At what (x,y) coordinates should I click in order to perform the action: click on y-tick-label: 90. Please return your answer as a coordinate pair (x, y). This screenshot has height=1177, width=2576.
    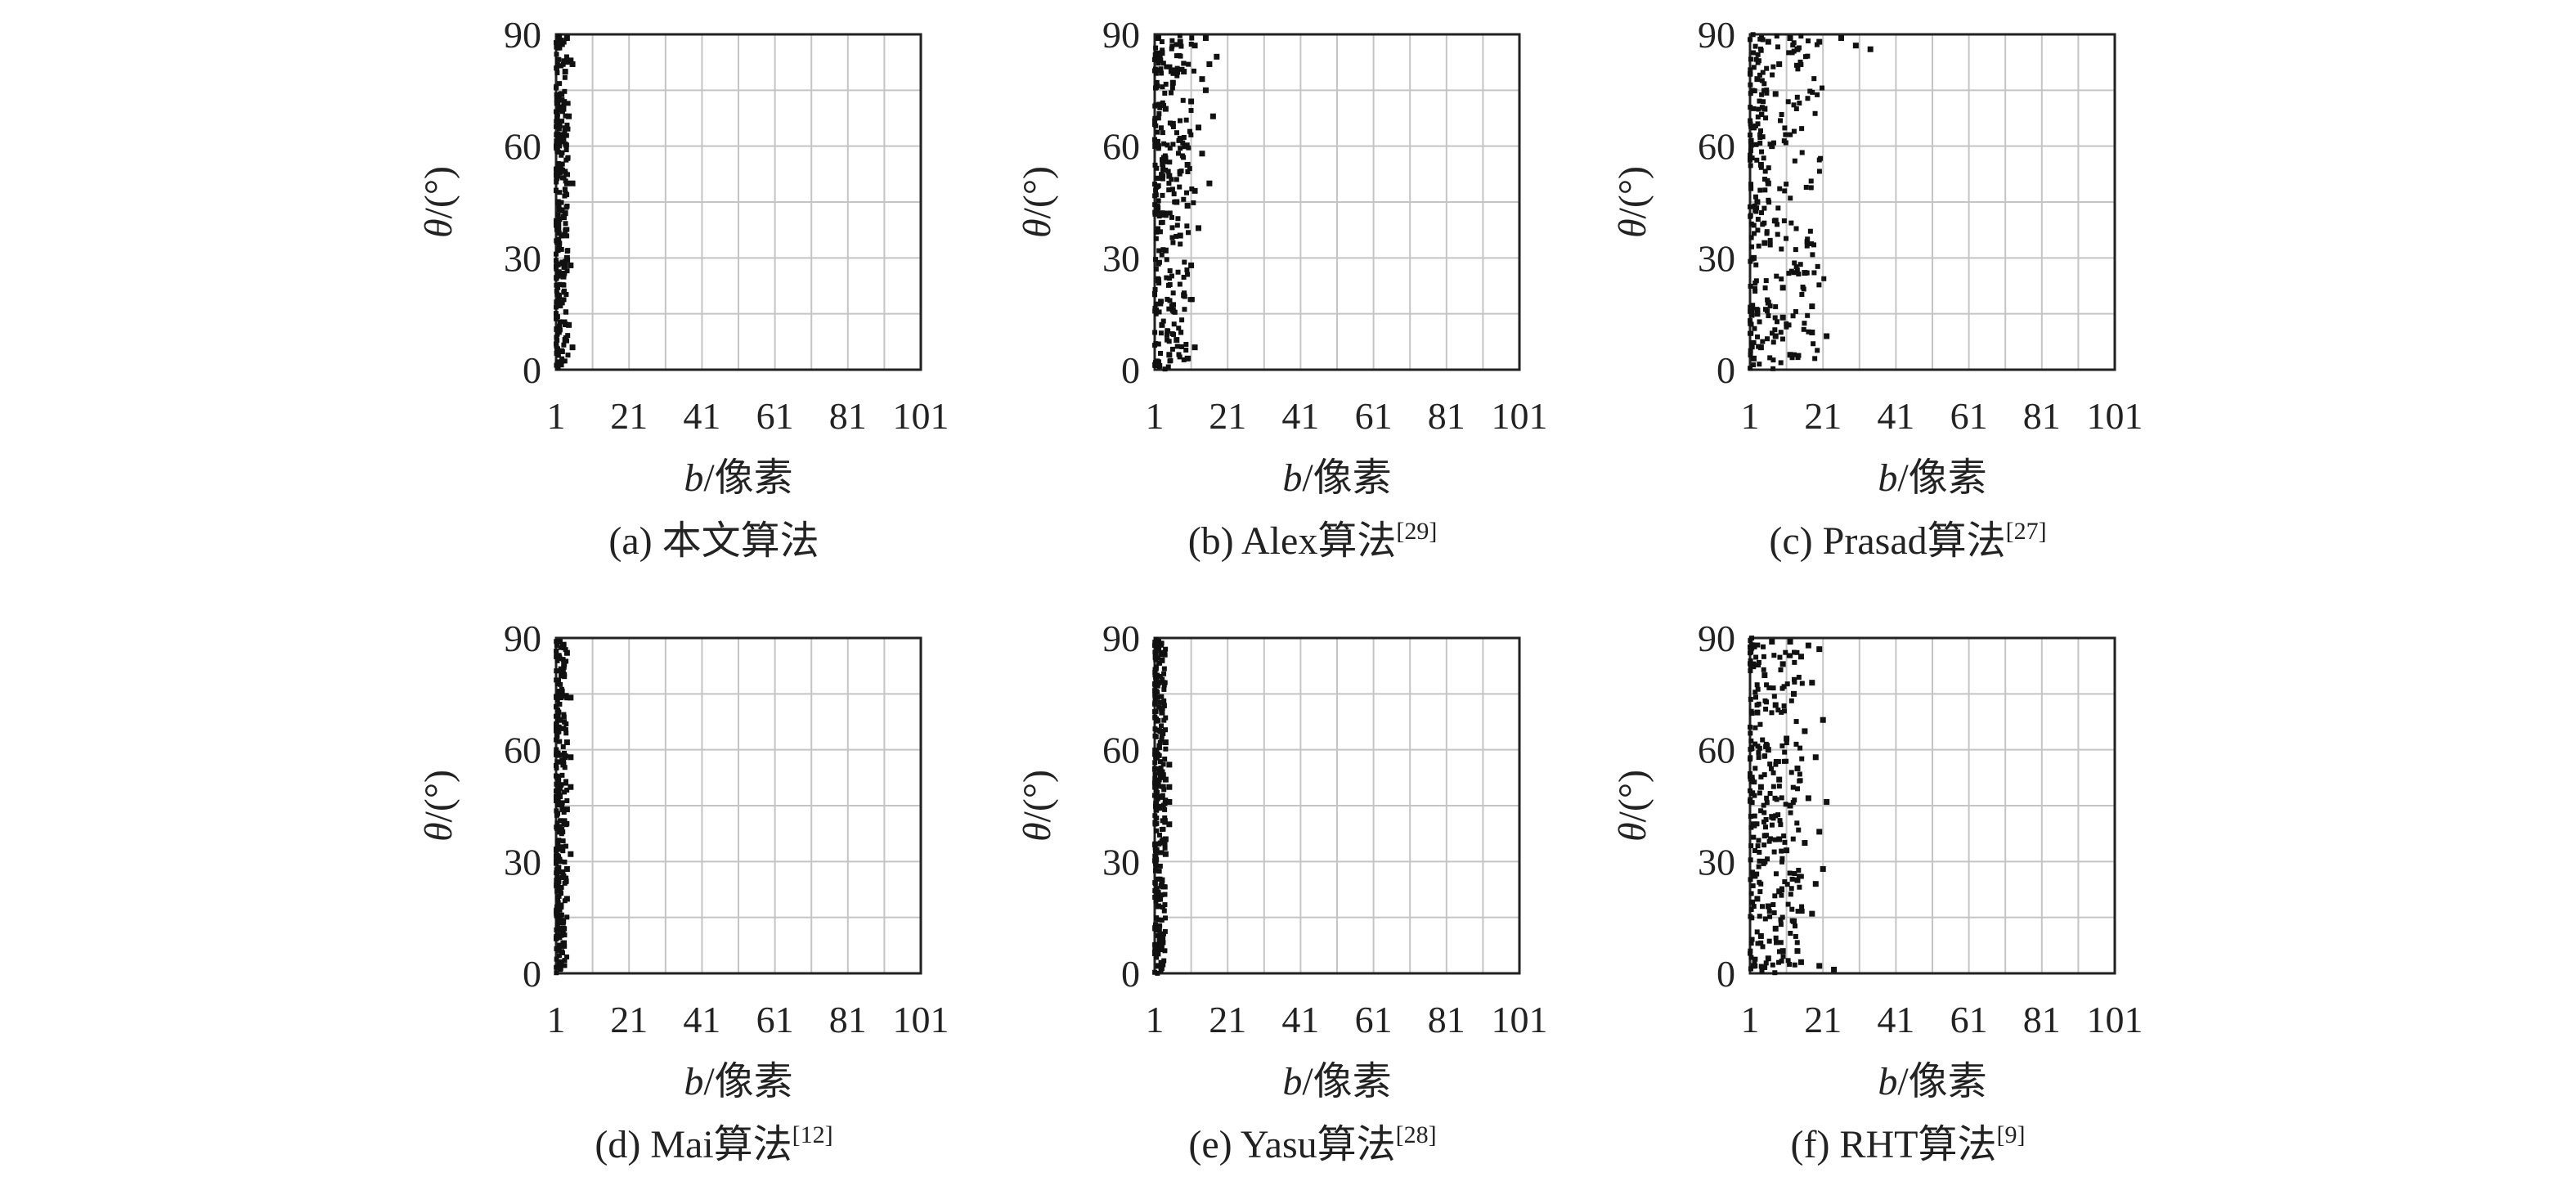
    Looking at the image, I should click on (522, 638).